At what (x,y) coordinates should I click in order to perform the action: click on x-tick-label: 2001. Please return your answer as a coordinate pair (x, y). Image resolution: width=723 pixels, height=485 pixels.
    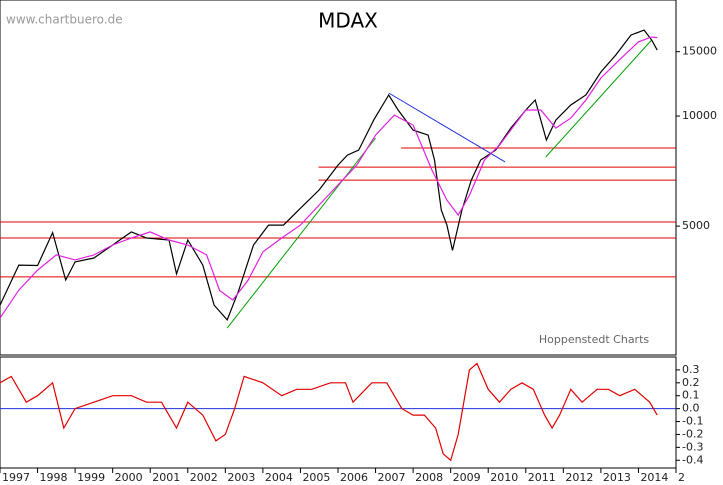
    Looking at the image, I should click on (166, 477).